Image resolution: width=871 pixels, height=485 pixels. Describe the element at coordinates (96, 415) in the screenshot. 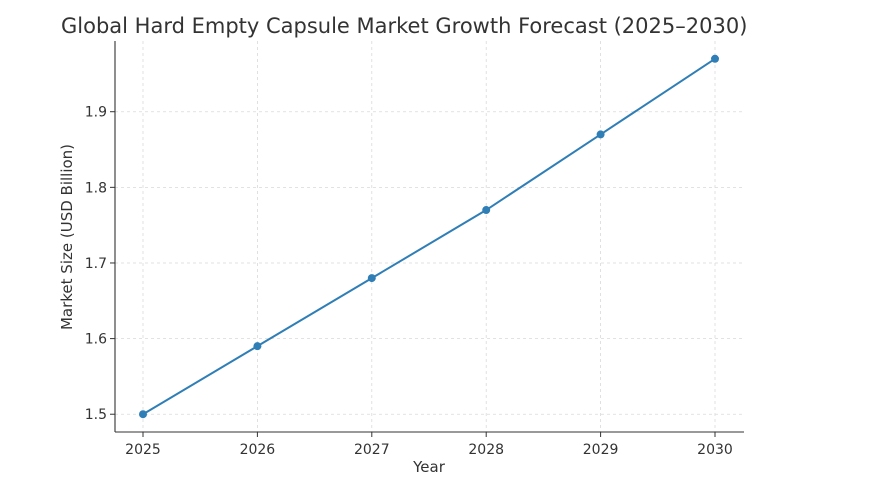

I see `y-tick-label: 1.5` at that location.